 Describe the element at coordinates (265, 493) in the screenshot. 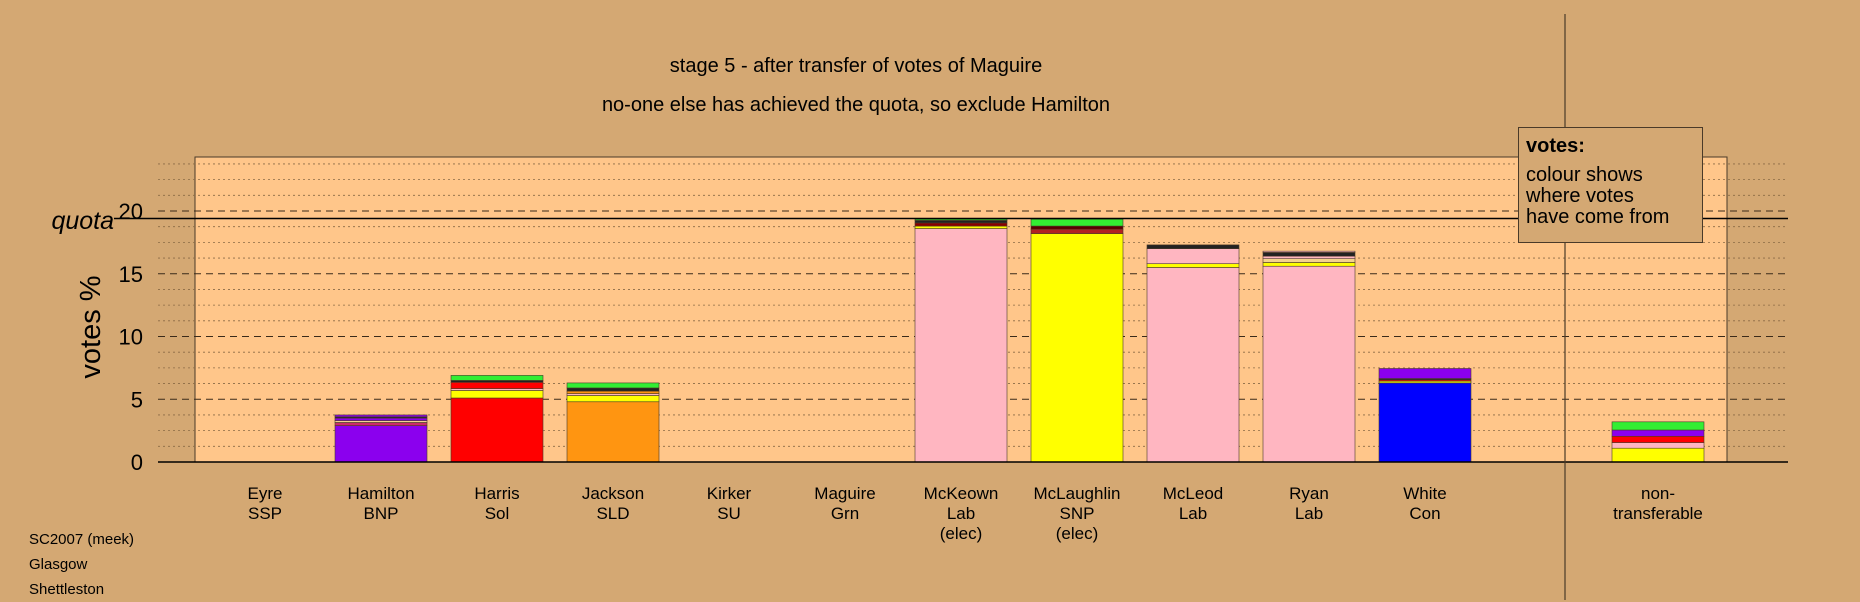

I see `category-label-name: Eyre` at that location.